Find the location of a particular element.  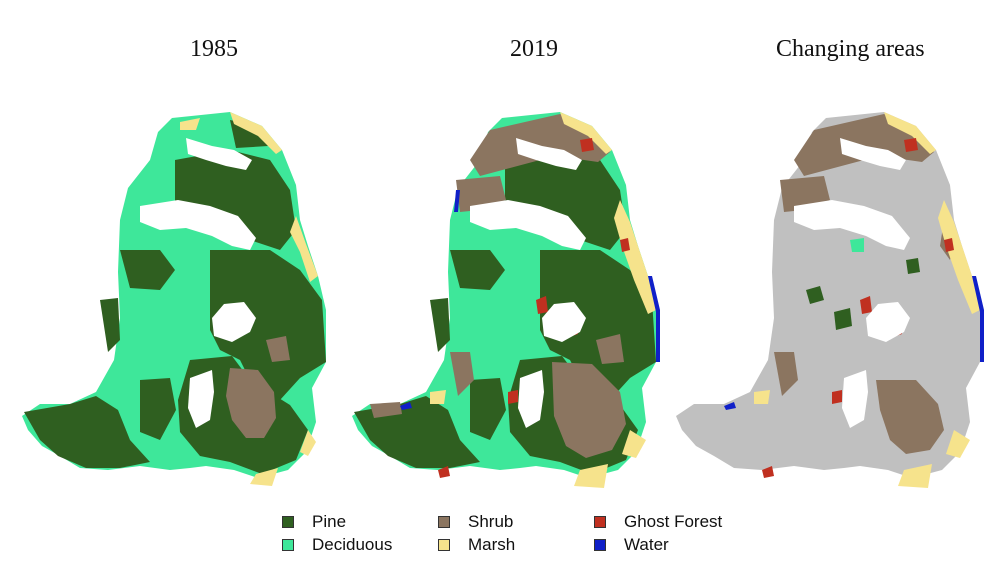

legend-swatch-ghost-forest is located at coordinates (600, 522).